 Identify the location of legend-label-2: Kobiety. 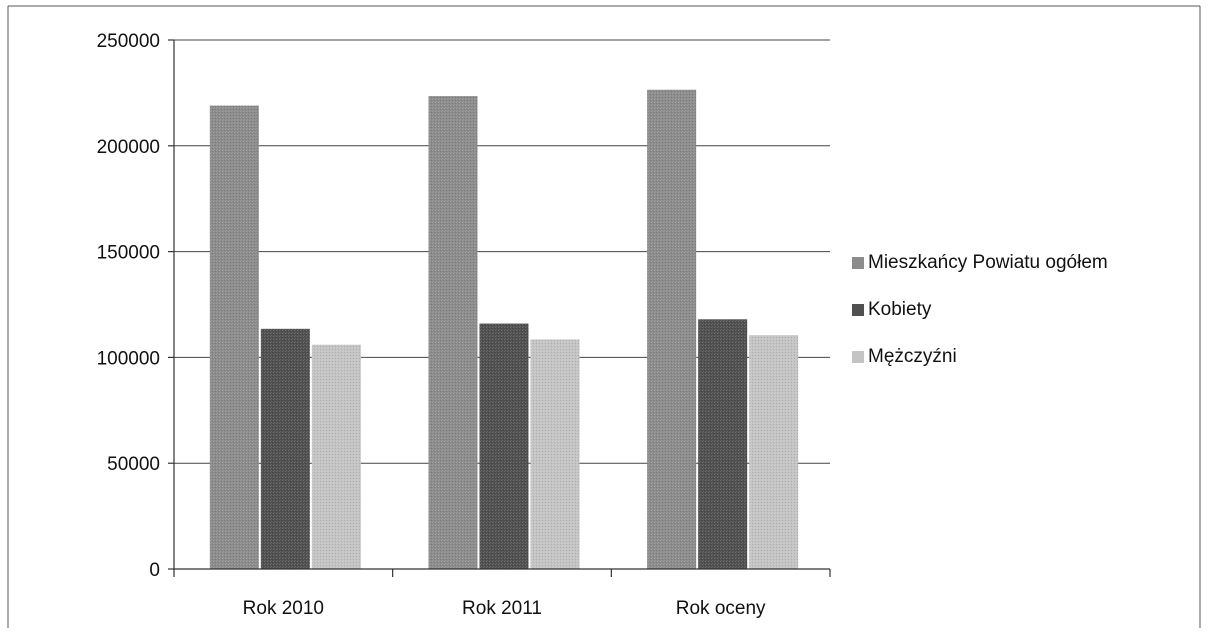
(900, 309).